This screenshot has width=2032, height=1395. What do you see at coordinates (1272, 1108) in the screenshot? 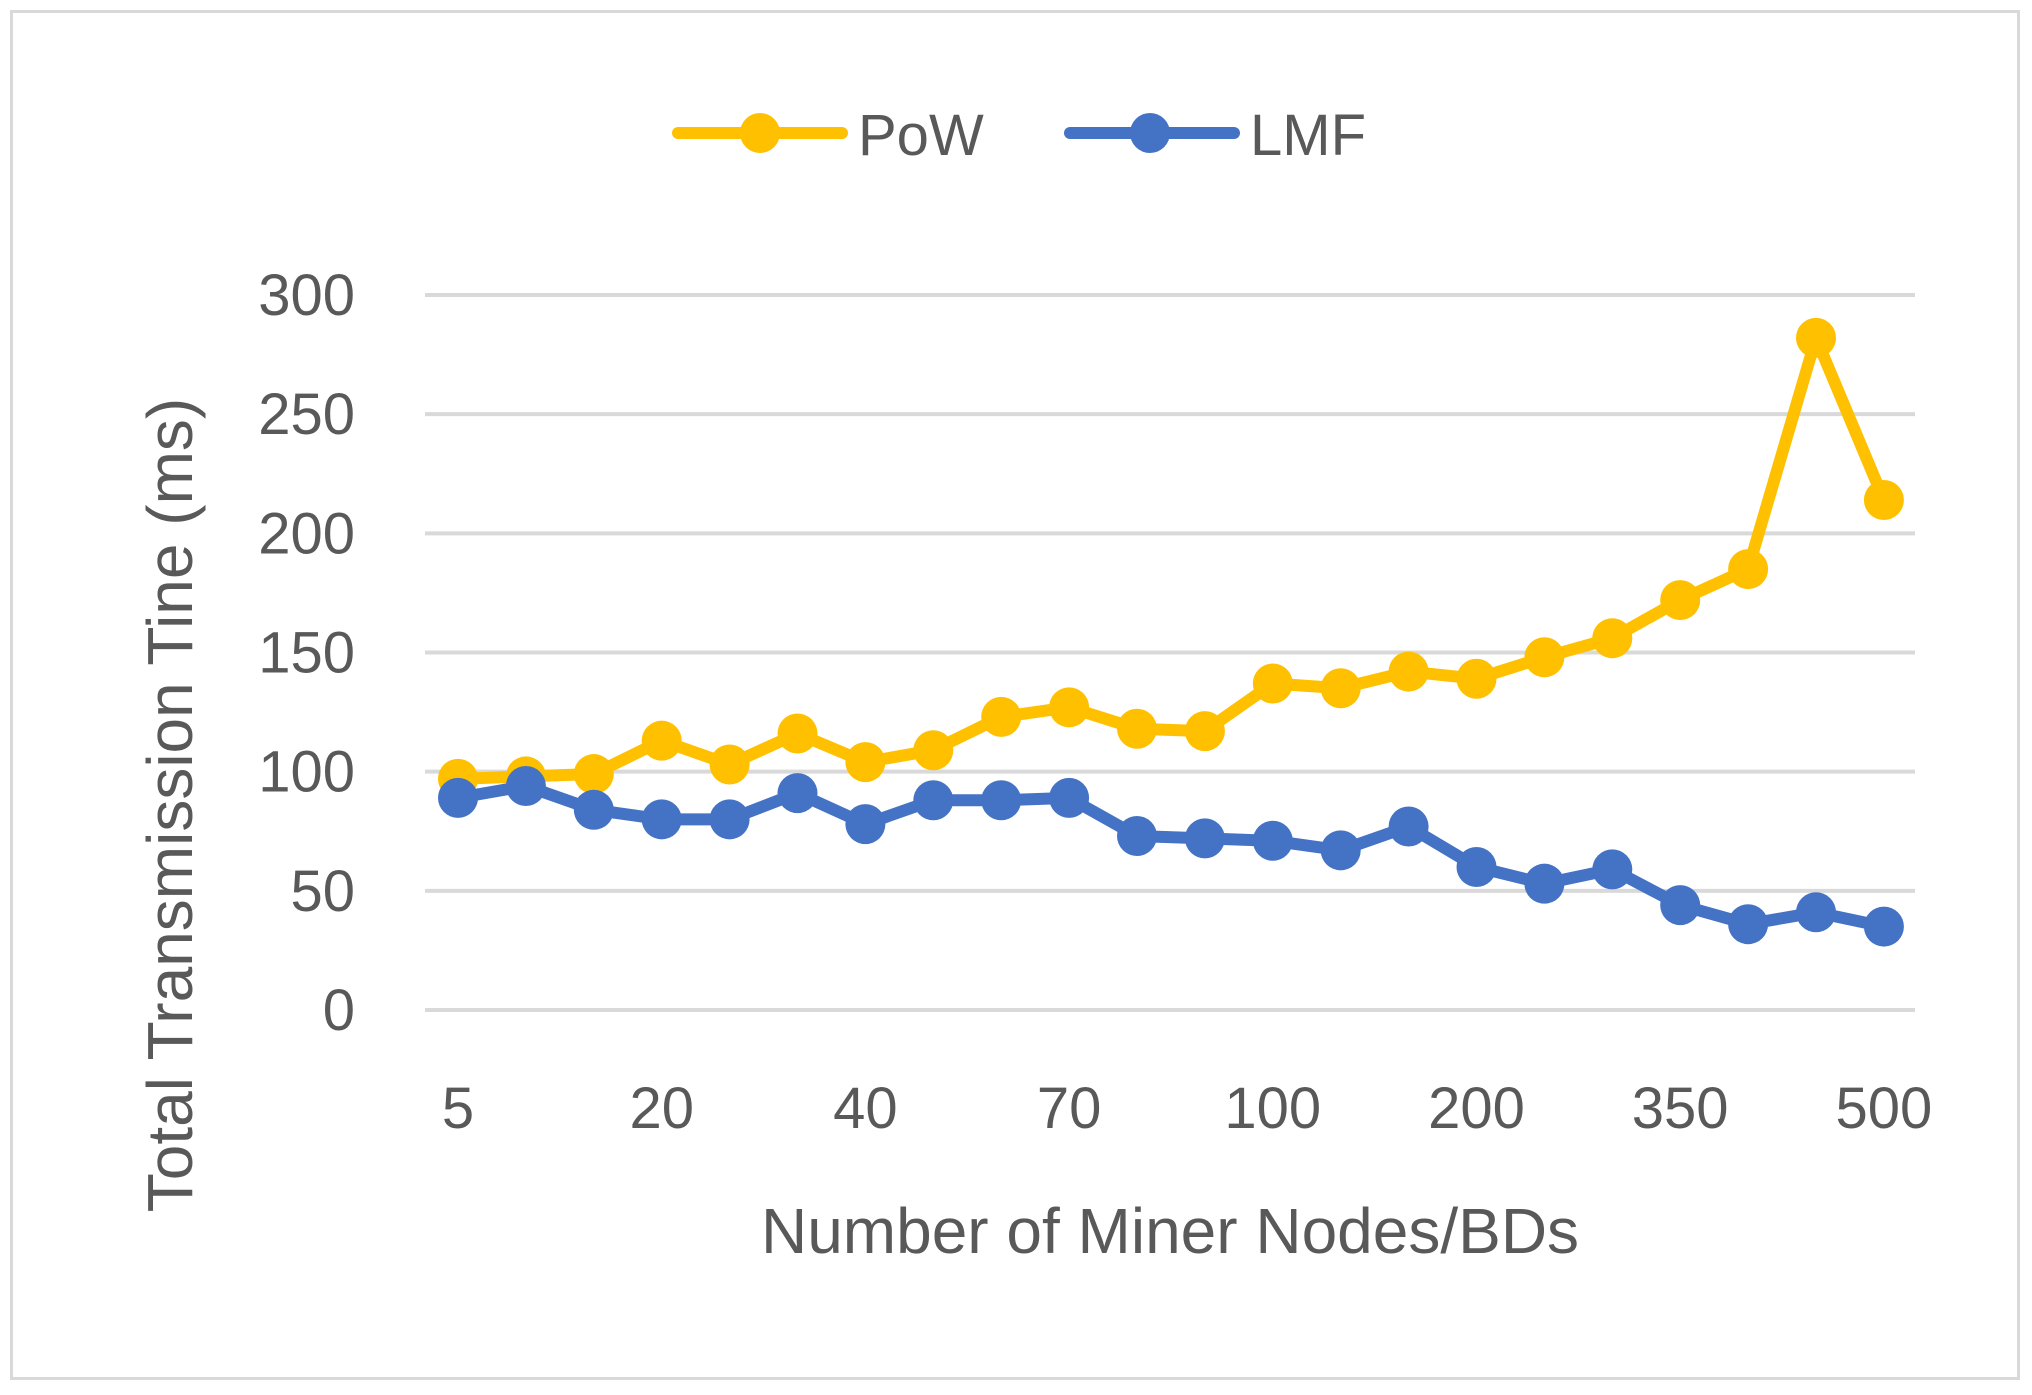
I see `x-tick-label: 100` at bounding box center [1272, 1108].